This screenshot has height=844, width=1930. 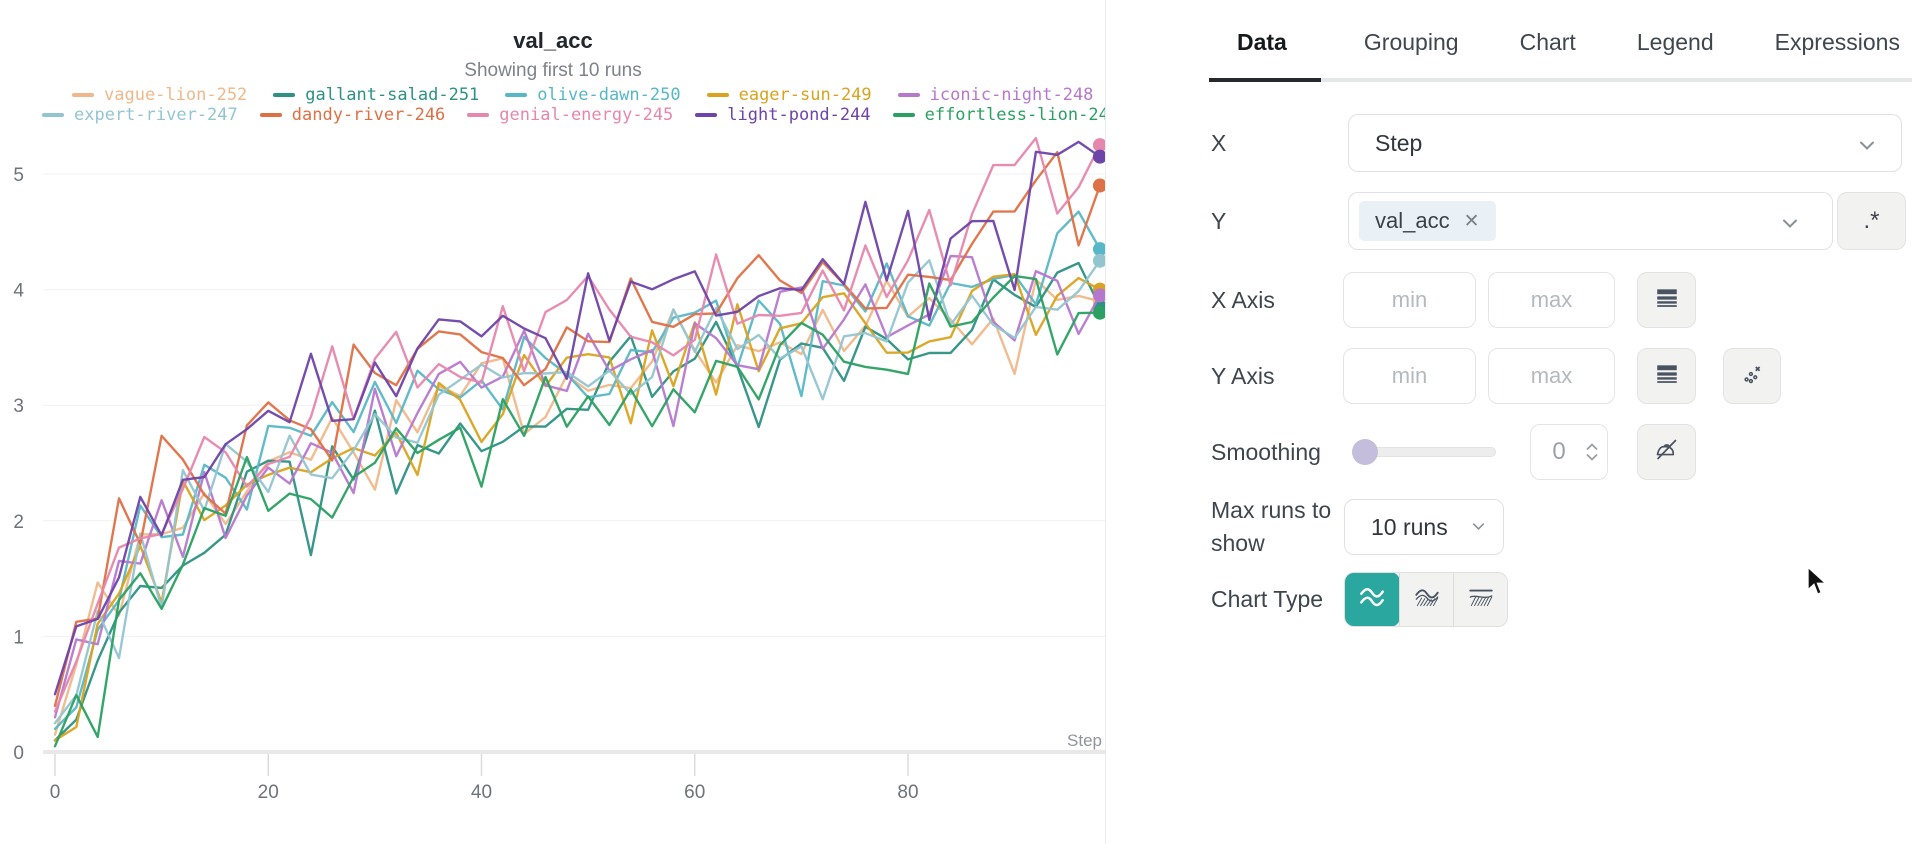 What do you see at coordinates (1267, 599) in the screenshot?
I see `chart-type-label: Chart Type` at bounding box center [1267, 599].